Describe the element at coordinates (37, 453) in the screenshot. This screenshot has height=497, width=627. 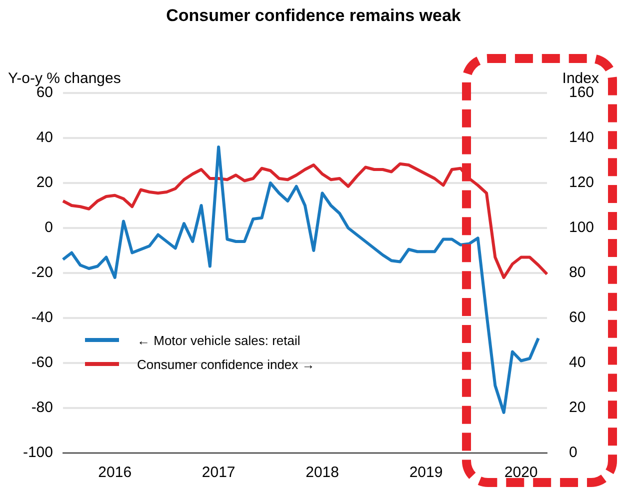
I see `y-tick-label: -100` at that location.